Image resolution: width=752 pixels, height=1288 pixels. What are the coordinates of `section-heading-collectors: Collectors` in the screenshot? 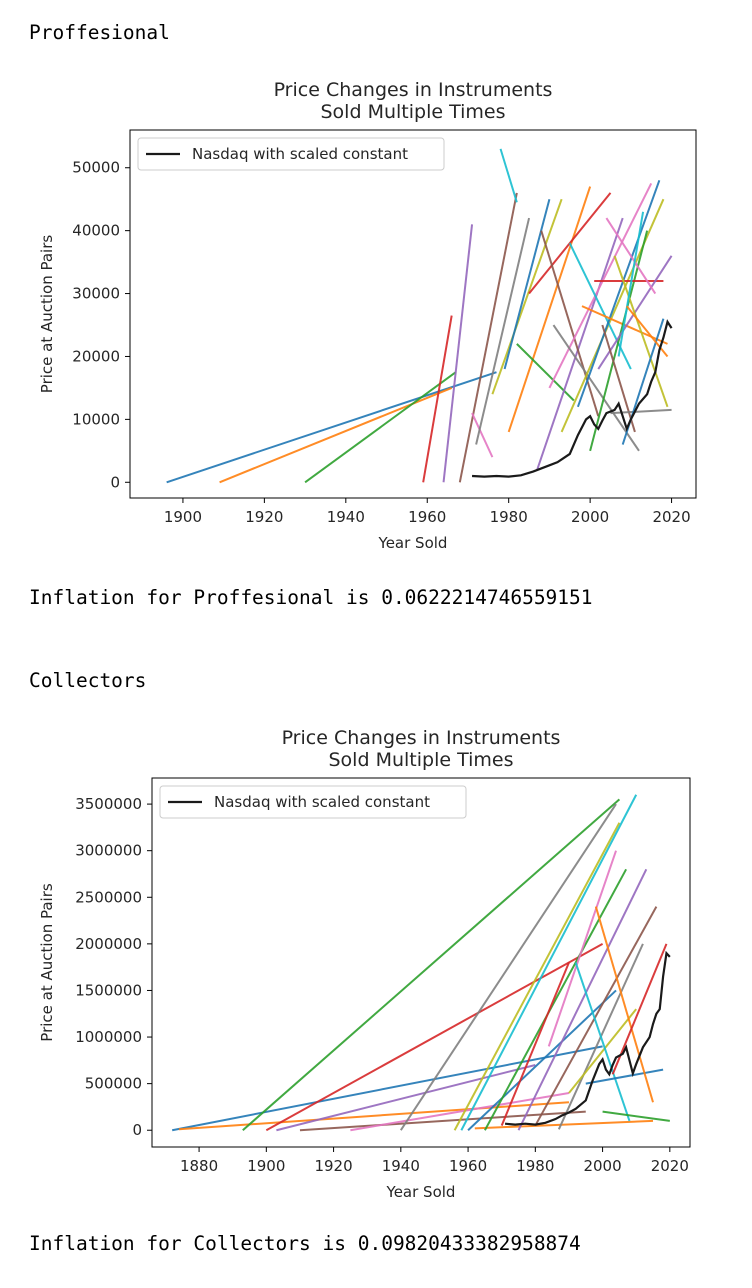 It's located at (88, 680).